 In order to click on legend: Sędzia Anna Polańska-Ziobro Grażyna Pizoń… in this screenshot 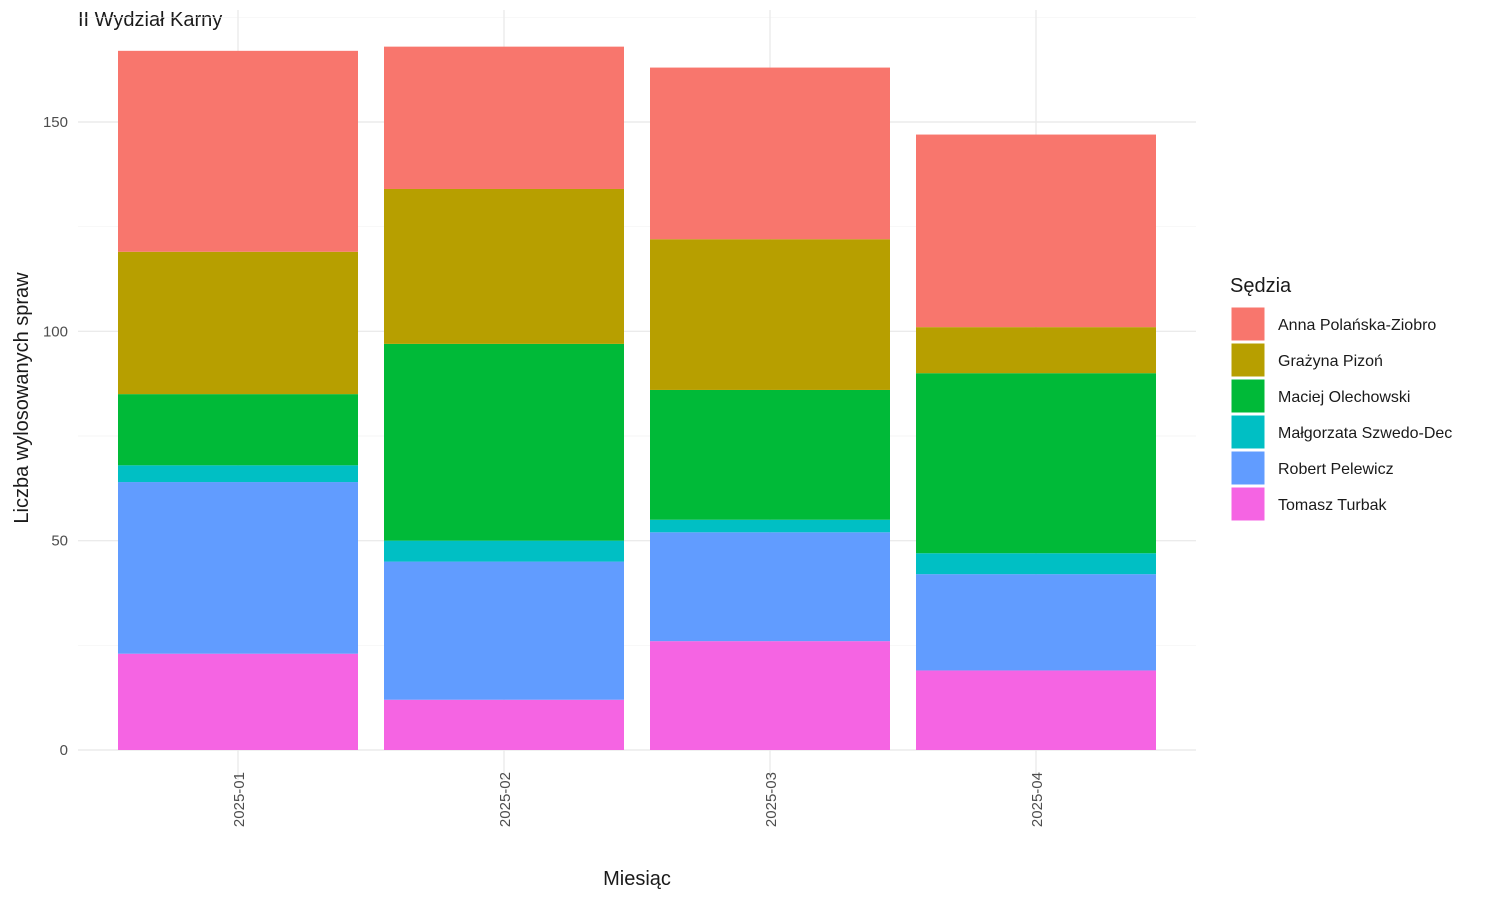, I will do `click(1341, 398)`.